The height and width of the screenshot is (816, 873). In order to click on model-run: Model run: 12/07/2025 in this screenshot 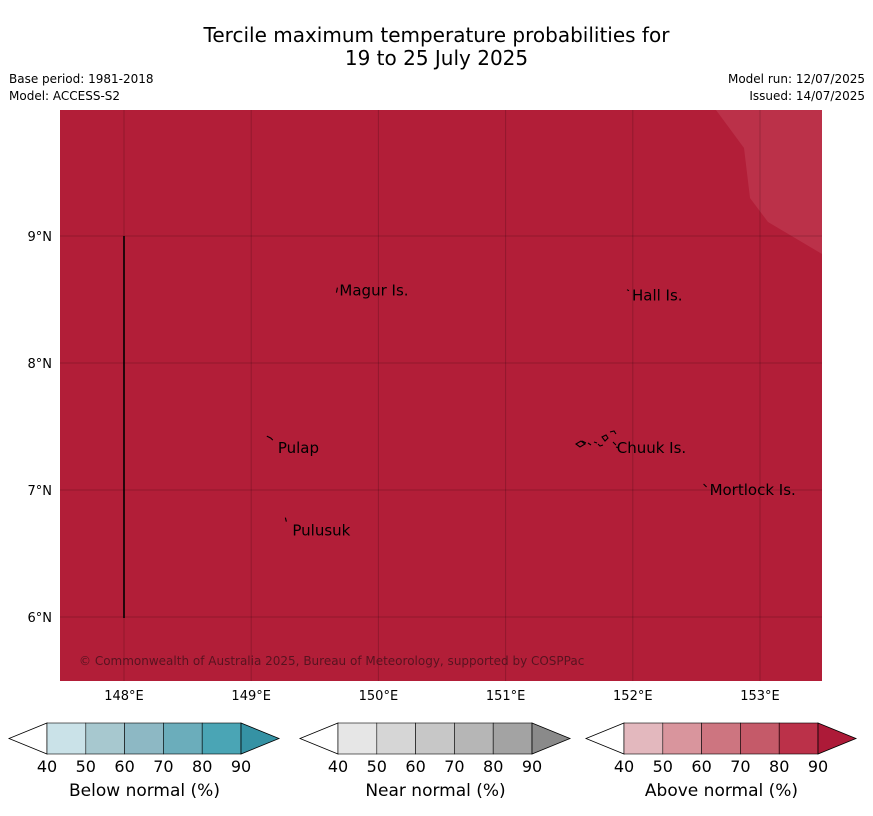, I will do `click(796, 79)`.